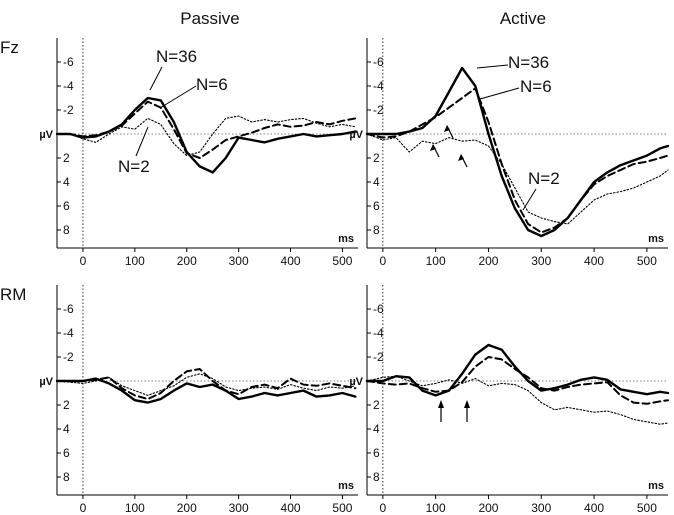 This screenshot has width=674, height=515. What do you see at coordinates (142, 141) in the screenshot?
I see `leader-n2-passive` at bounding box center [142, 141].